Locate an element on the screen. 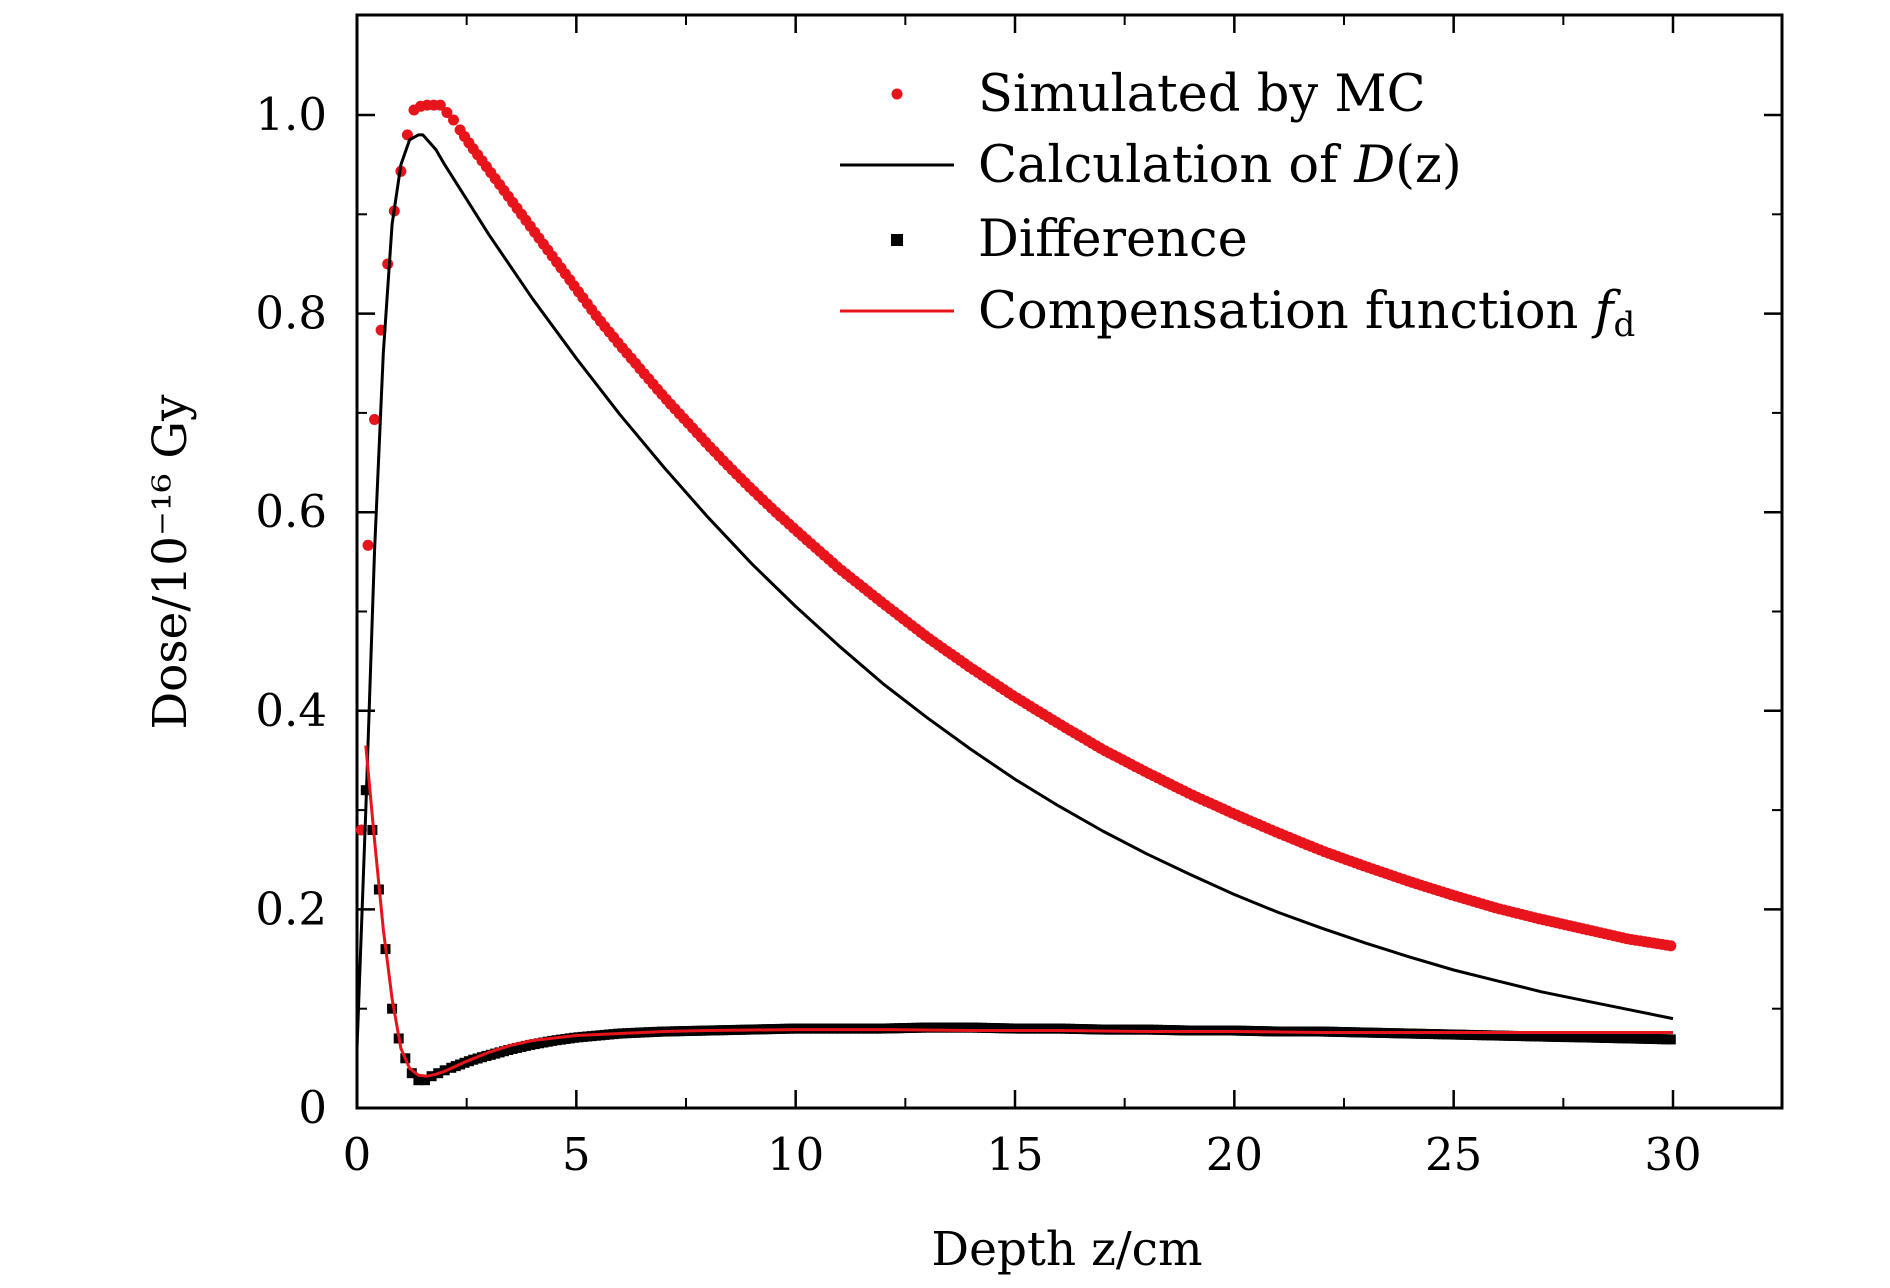  legend-label-difference: Difference is located at coordinates (1113, 239).